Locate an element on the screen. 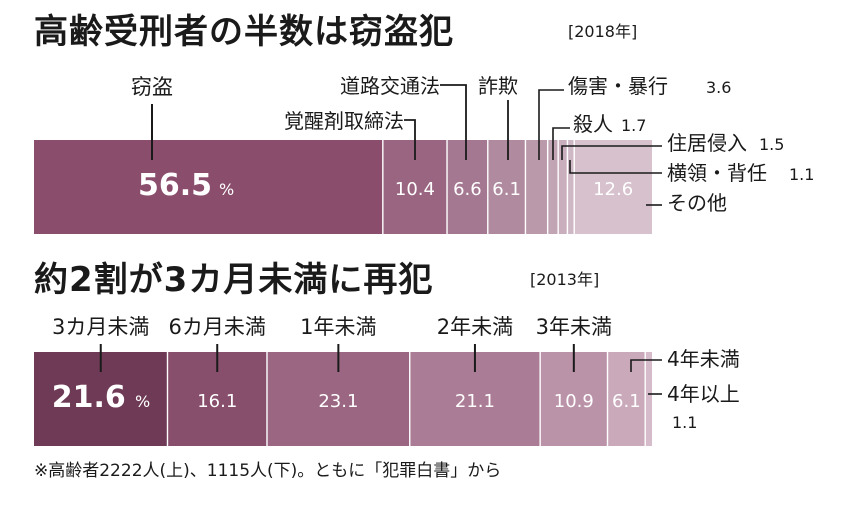  data-label: 10.9 is located at coordinates (574, 401).